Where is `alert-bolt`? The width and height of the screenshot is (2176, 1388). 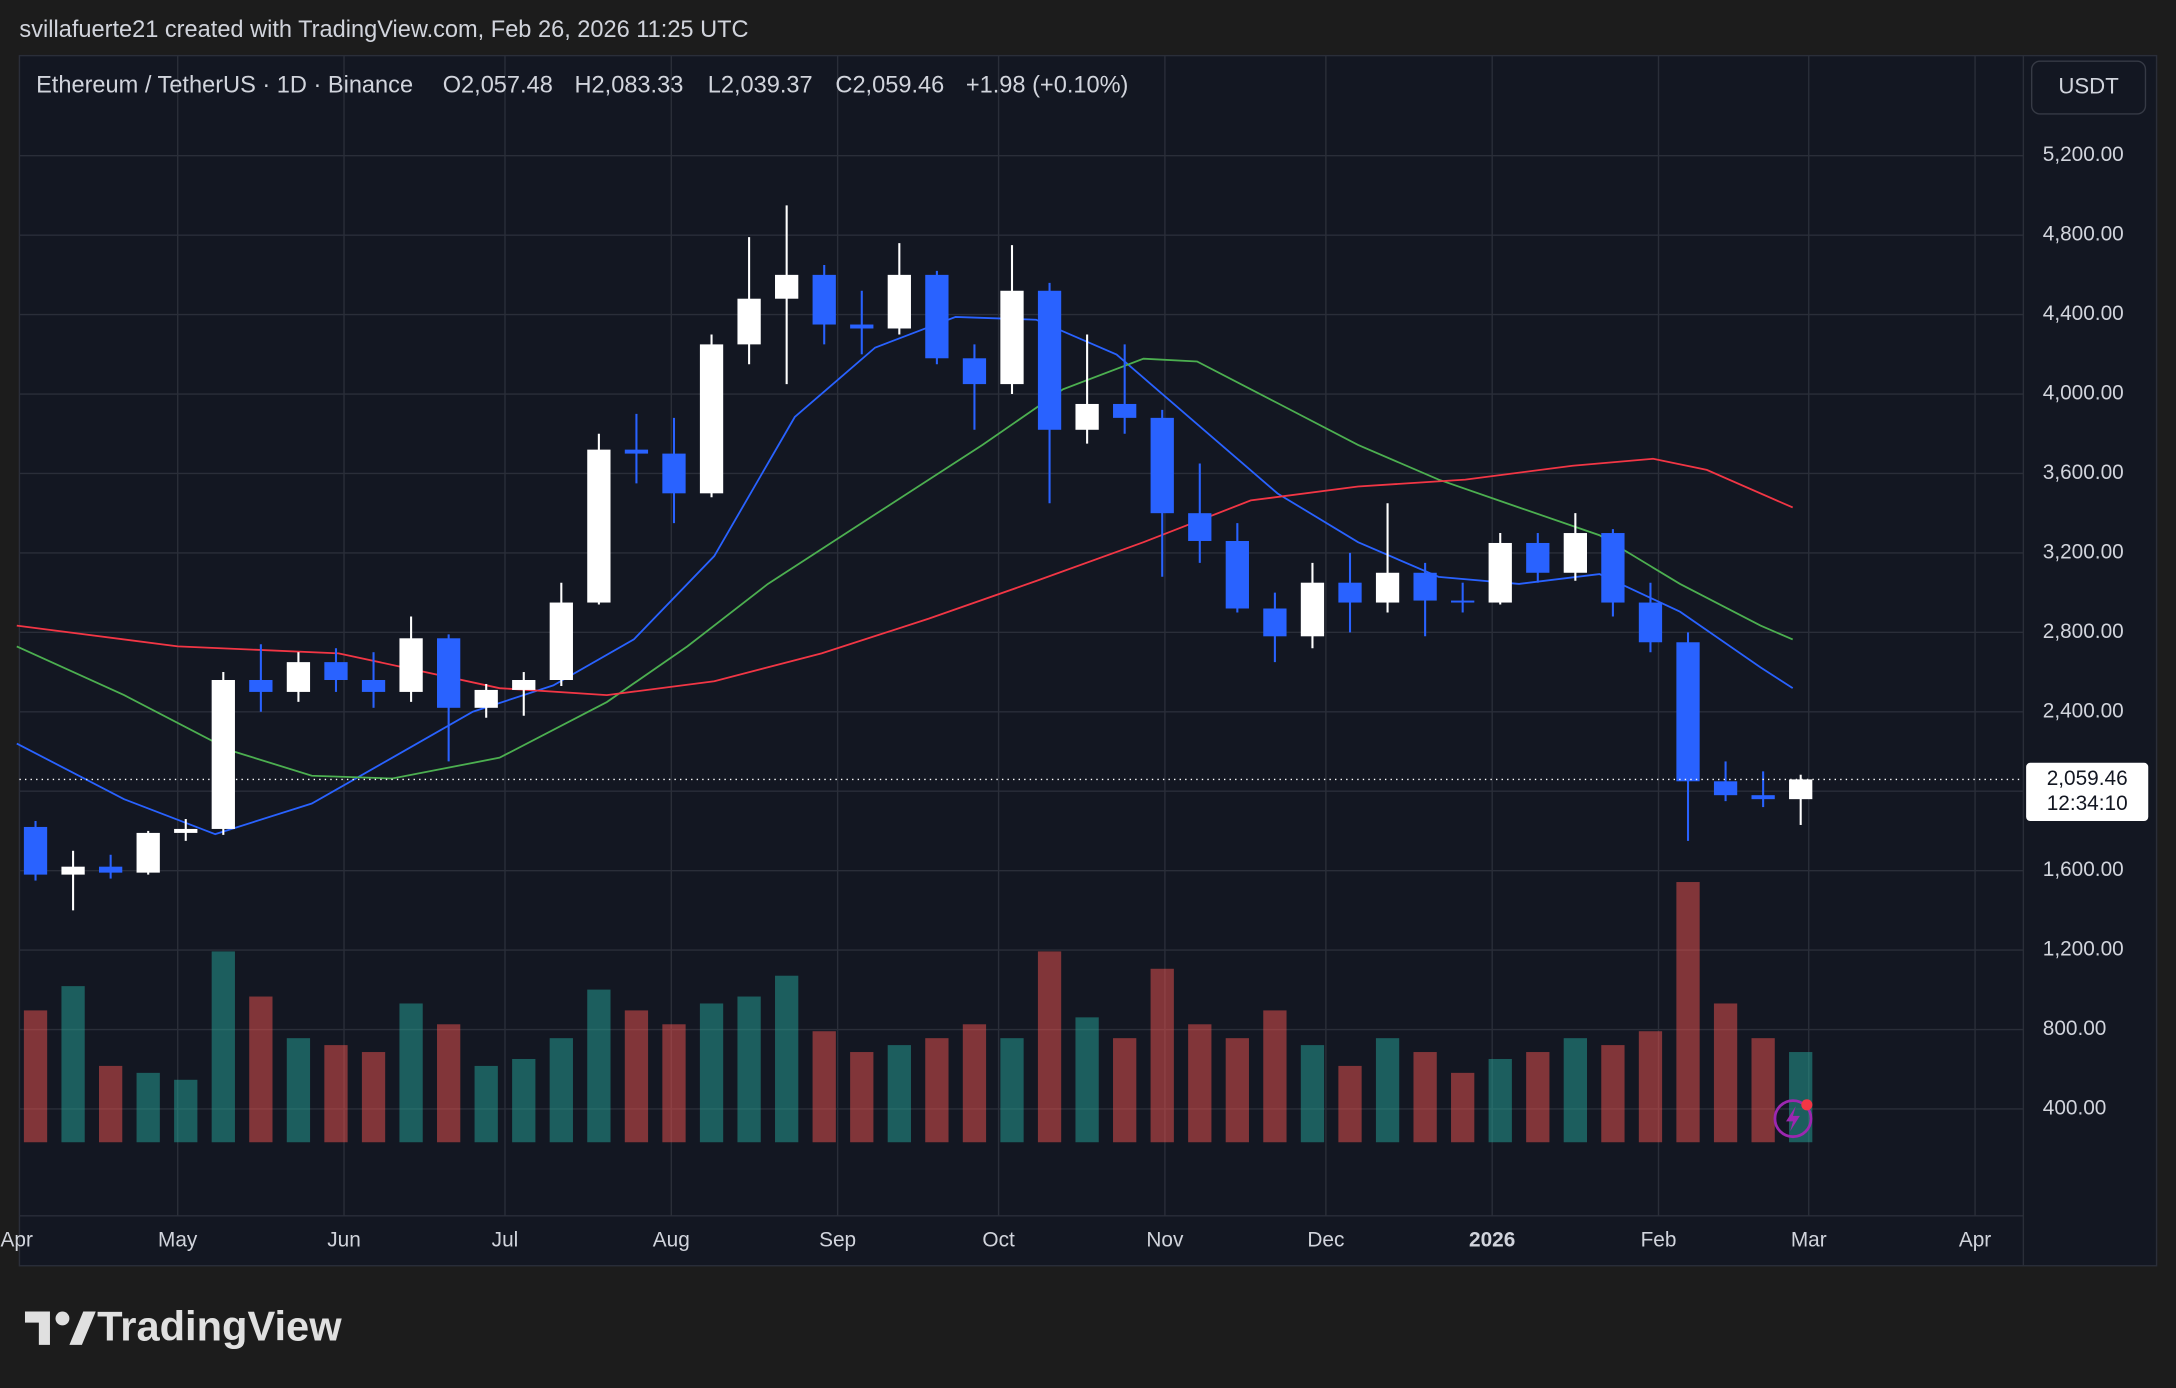
alert-bolt is located at coordinates (1793, 1119).